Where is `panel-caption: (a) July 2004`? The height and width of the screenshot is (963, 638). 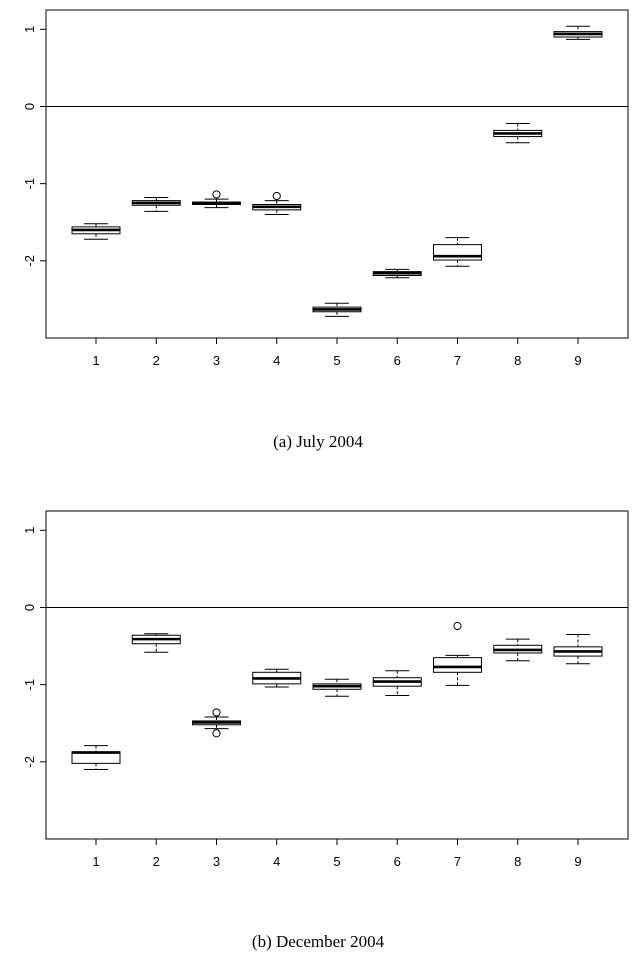
panel-caption: (a) July 2004 is located at coordinates (318, 441).